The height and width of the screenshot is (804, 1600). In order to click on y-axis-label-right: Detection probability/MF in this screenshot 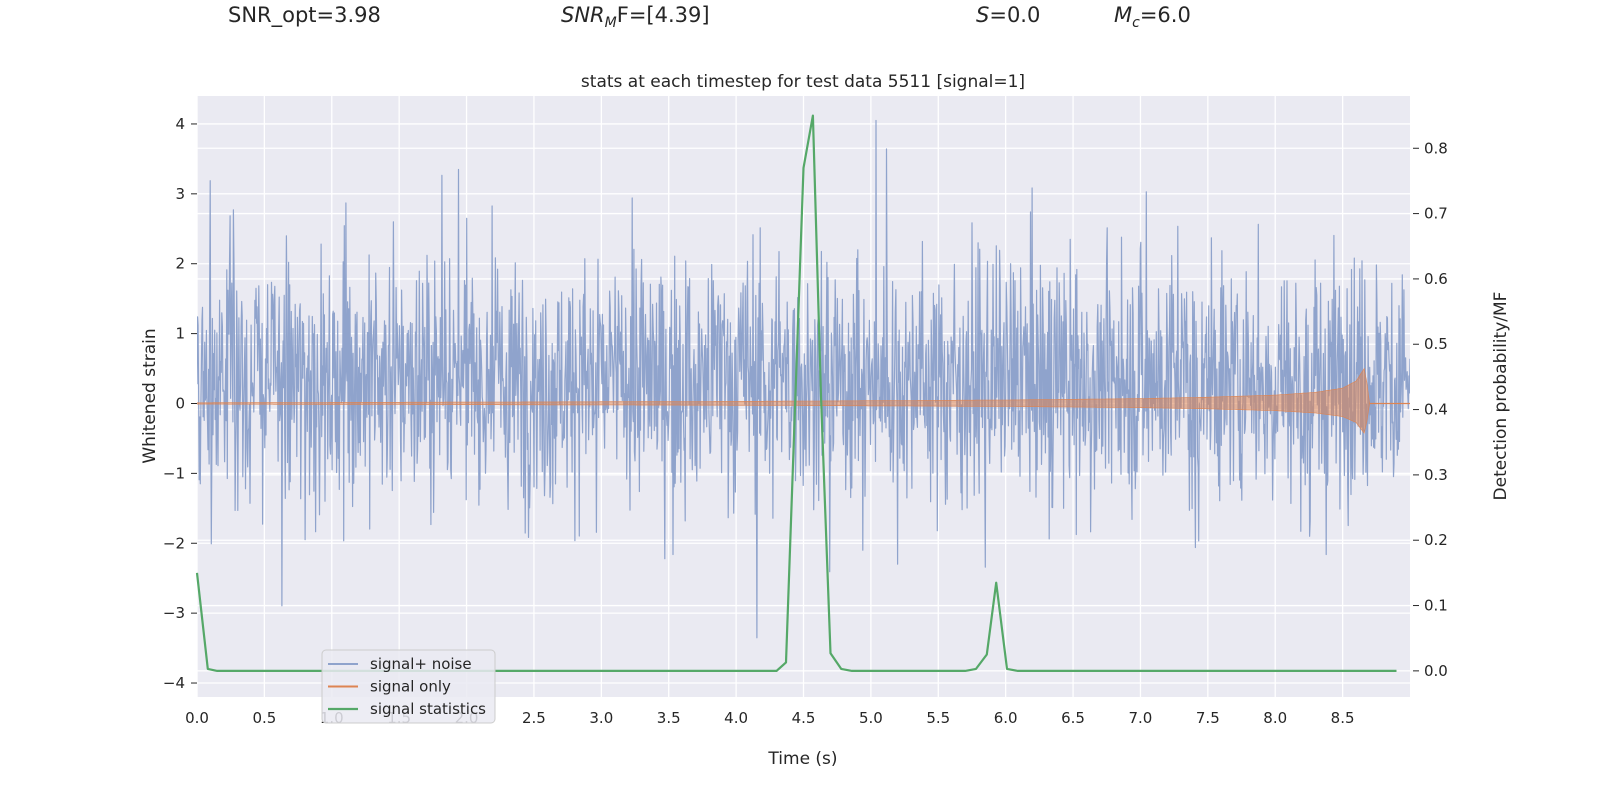, I will do `click(1501, 396)`.